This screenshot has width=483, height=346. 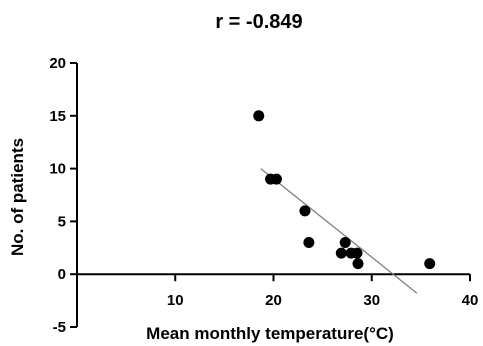 I want to click on x-tick-label: 30, so click(x=371, y=300).